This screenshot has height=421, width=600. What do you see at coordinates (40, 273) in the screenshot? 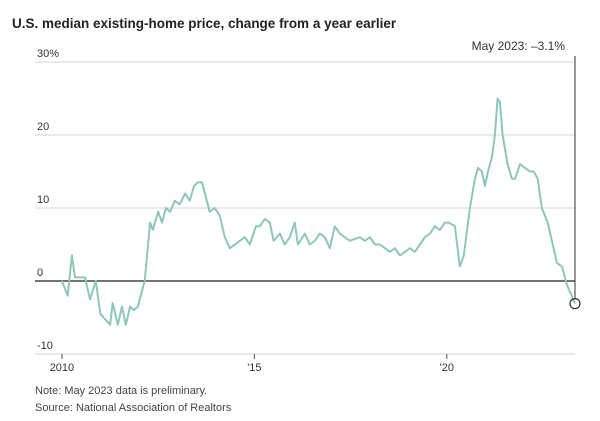
I see `y-tick-label: 0` at bounding box center [40, 273].